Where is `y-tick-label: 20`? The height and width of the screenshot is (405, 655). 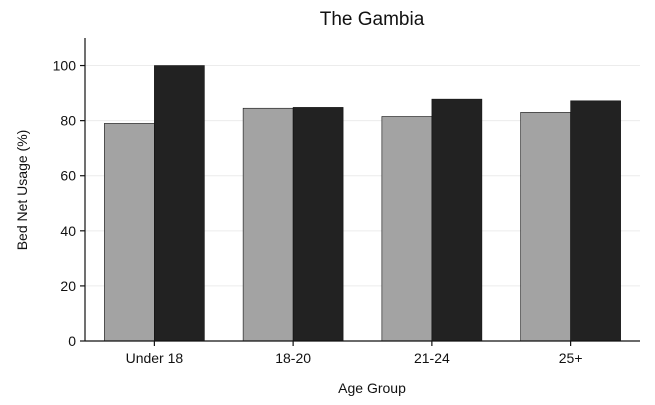
y-tick-label: 20 is located at coordinates (68, 286).